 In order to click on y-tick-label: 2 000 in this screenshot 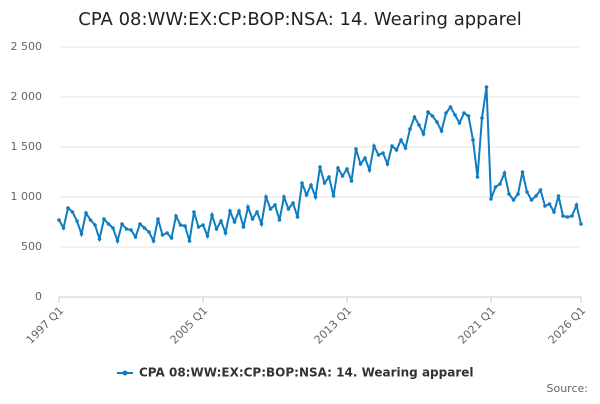, I will do `click(27, 96)`.